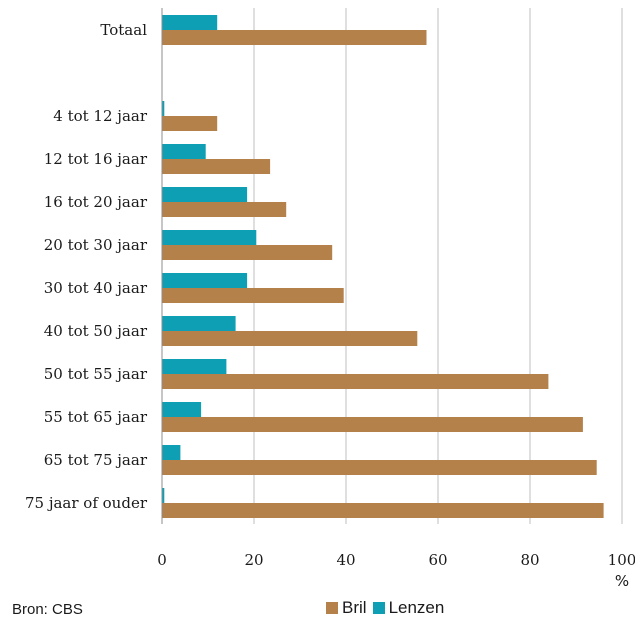 This screenshot has width=635, height=623. Describe the element at coordinates (253, 560) in the screenshot. I see `x-tick-label-20: 20` at that location.